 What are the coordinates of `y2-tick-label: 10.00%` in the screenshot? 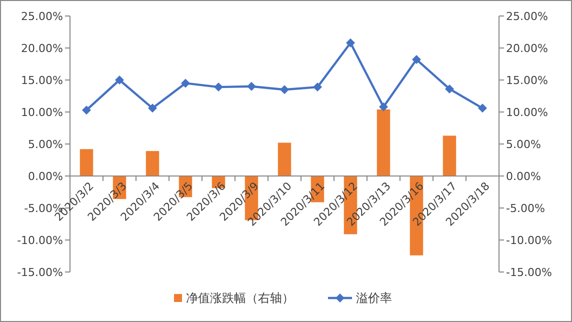 It's located at (527, 112).